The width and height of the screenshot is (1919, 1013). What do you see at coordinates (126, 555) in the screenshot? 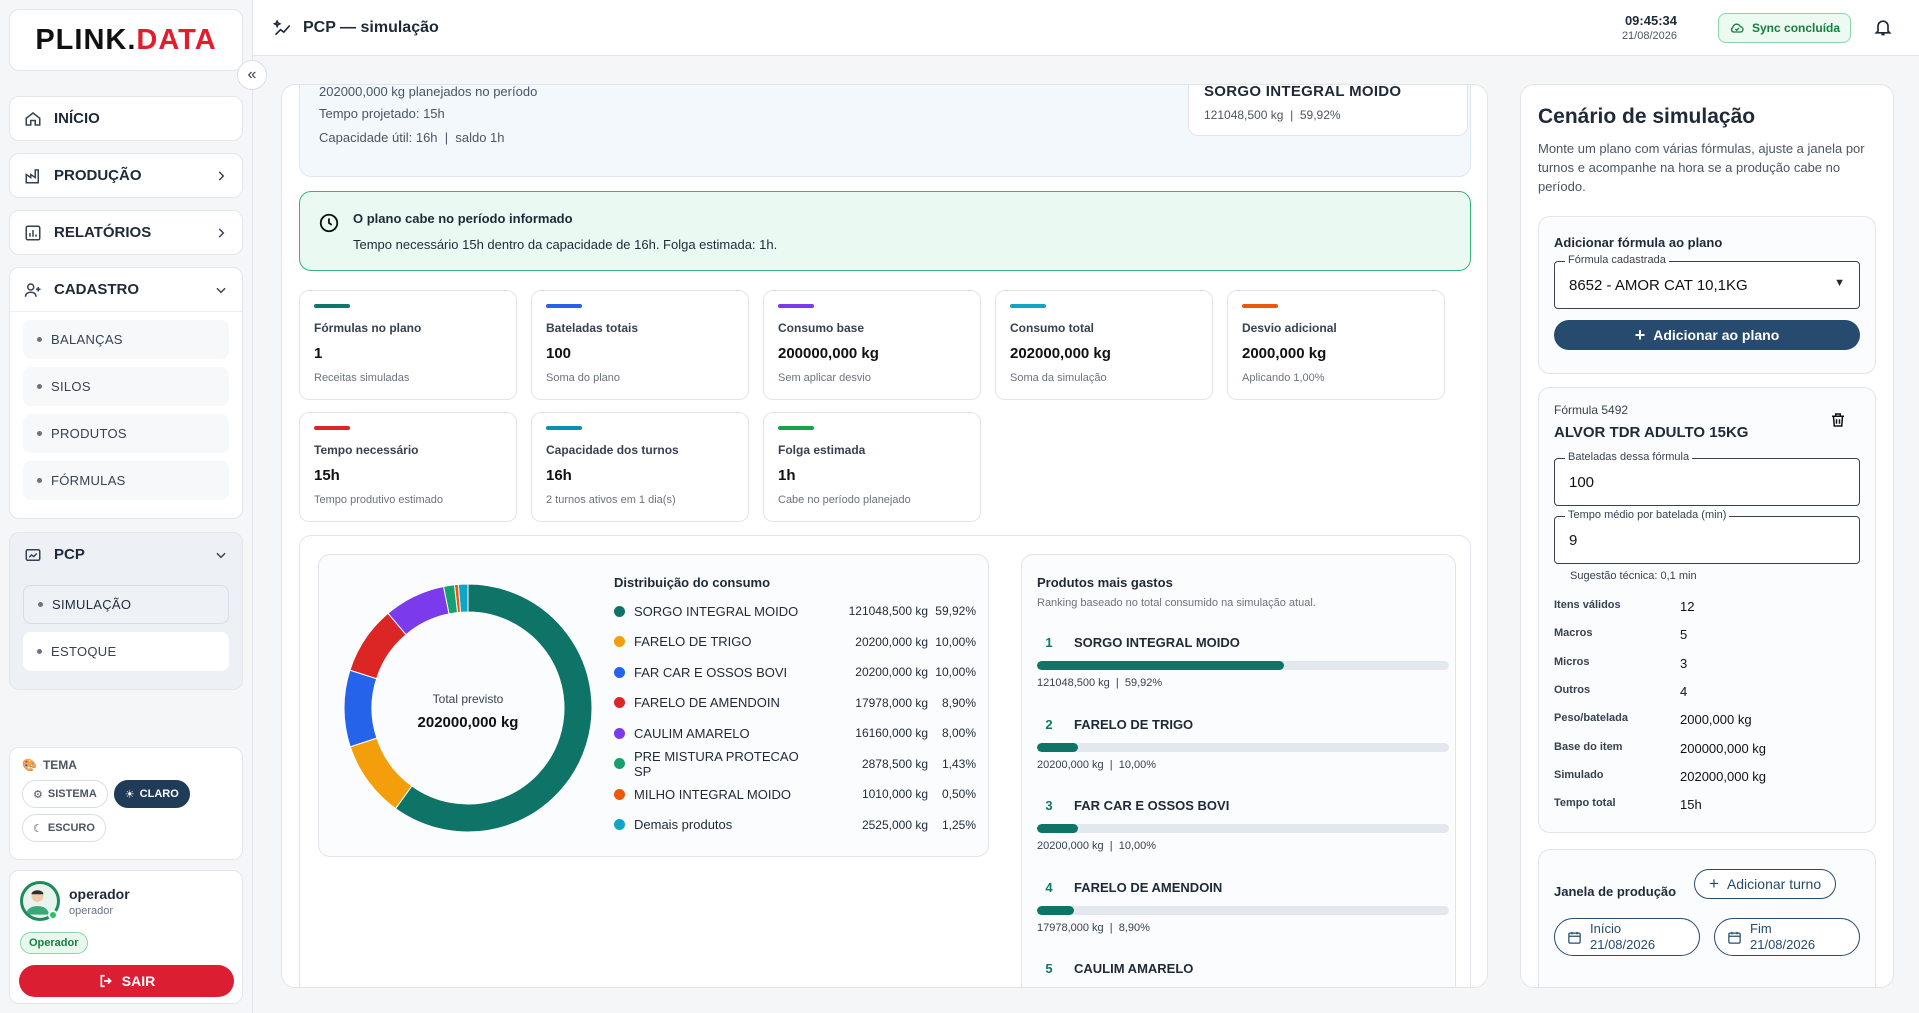
I see `sidebar-item-pcp: PCP` at bounding box center [126, 555].